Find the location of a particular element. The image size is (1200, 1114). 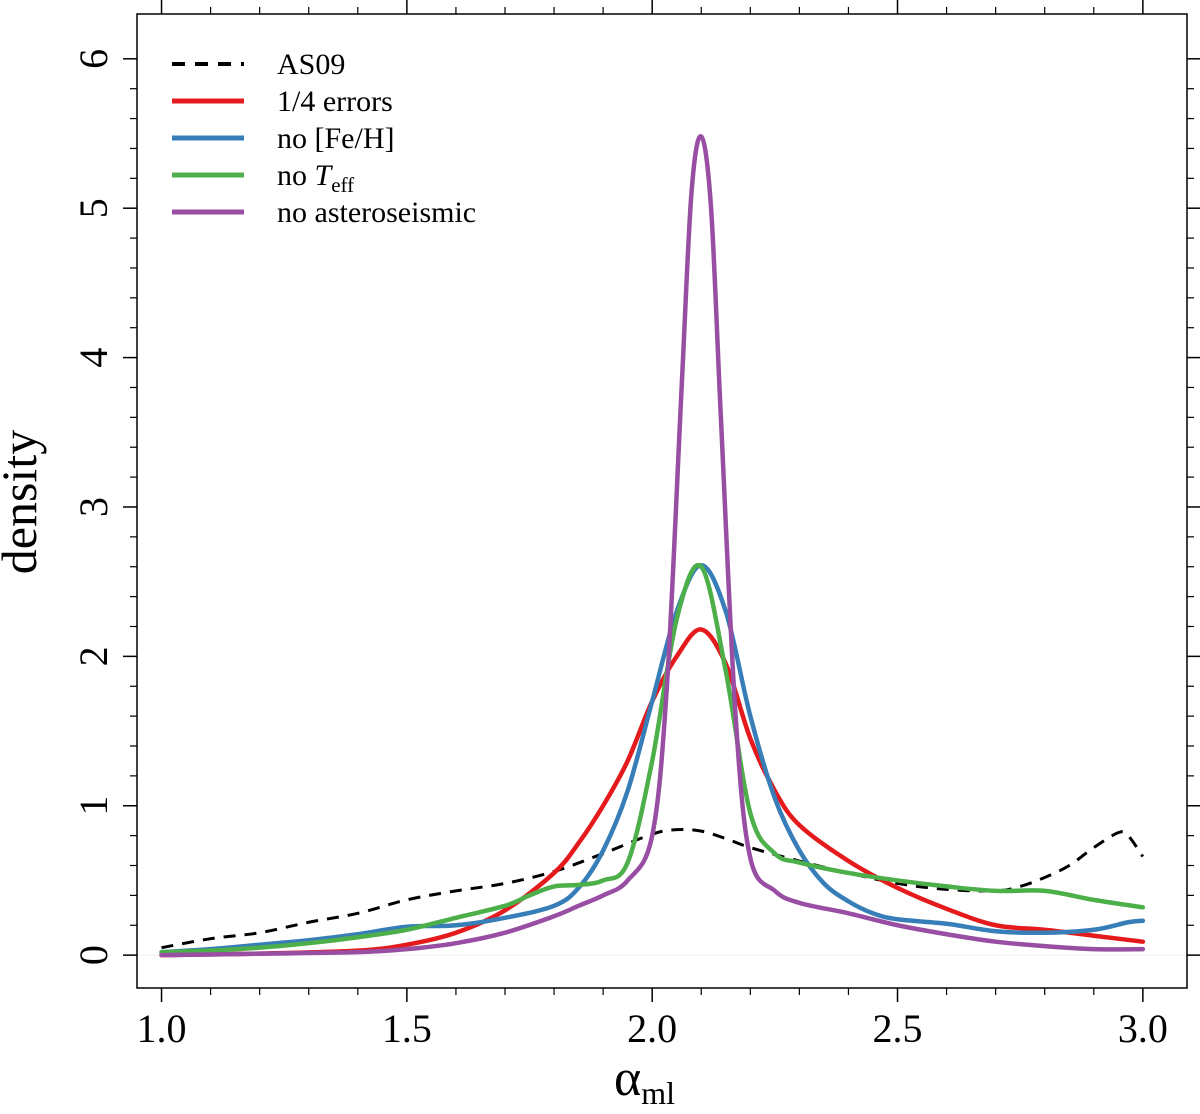

y-tick-label: 2 is located at coordinates (93, 656).